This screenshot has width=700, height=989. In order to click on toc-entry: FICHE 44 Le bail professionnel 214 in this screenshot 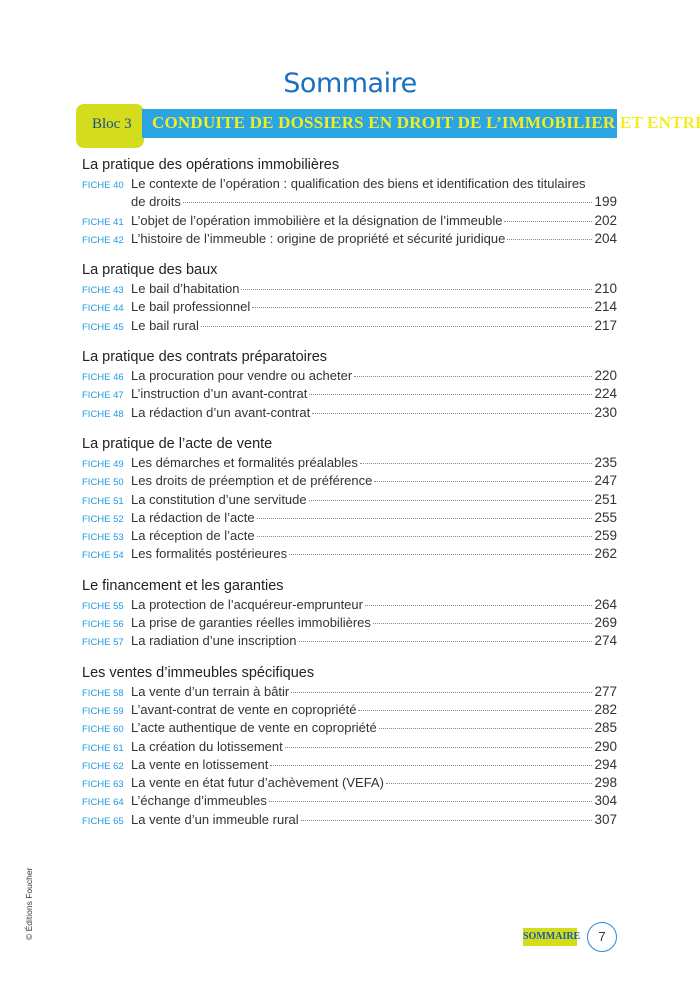, I will do `click(349, 307)`.